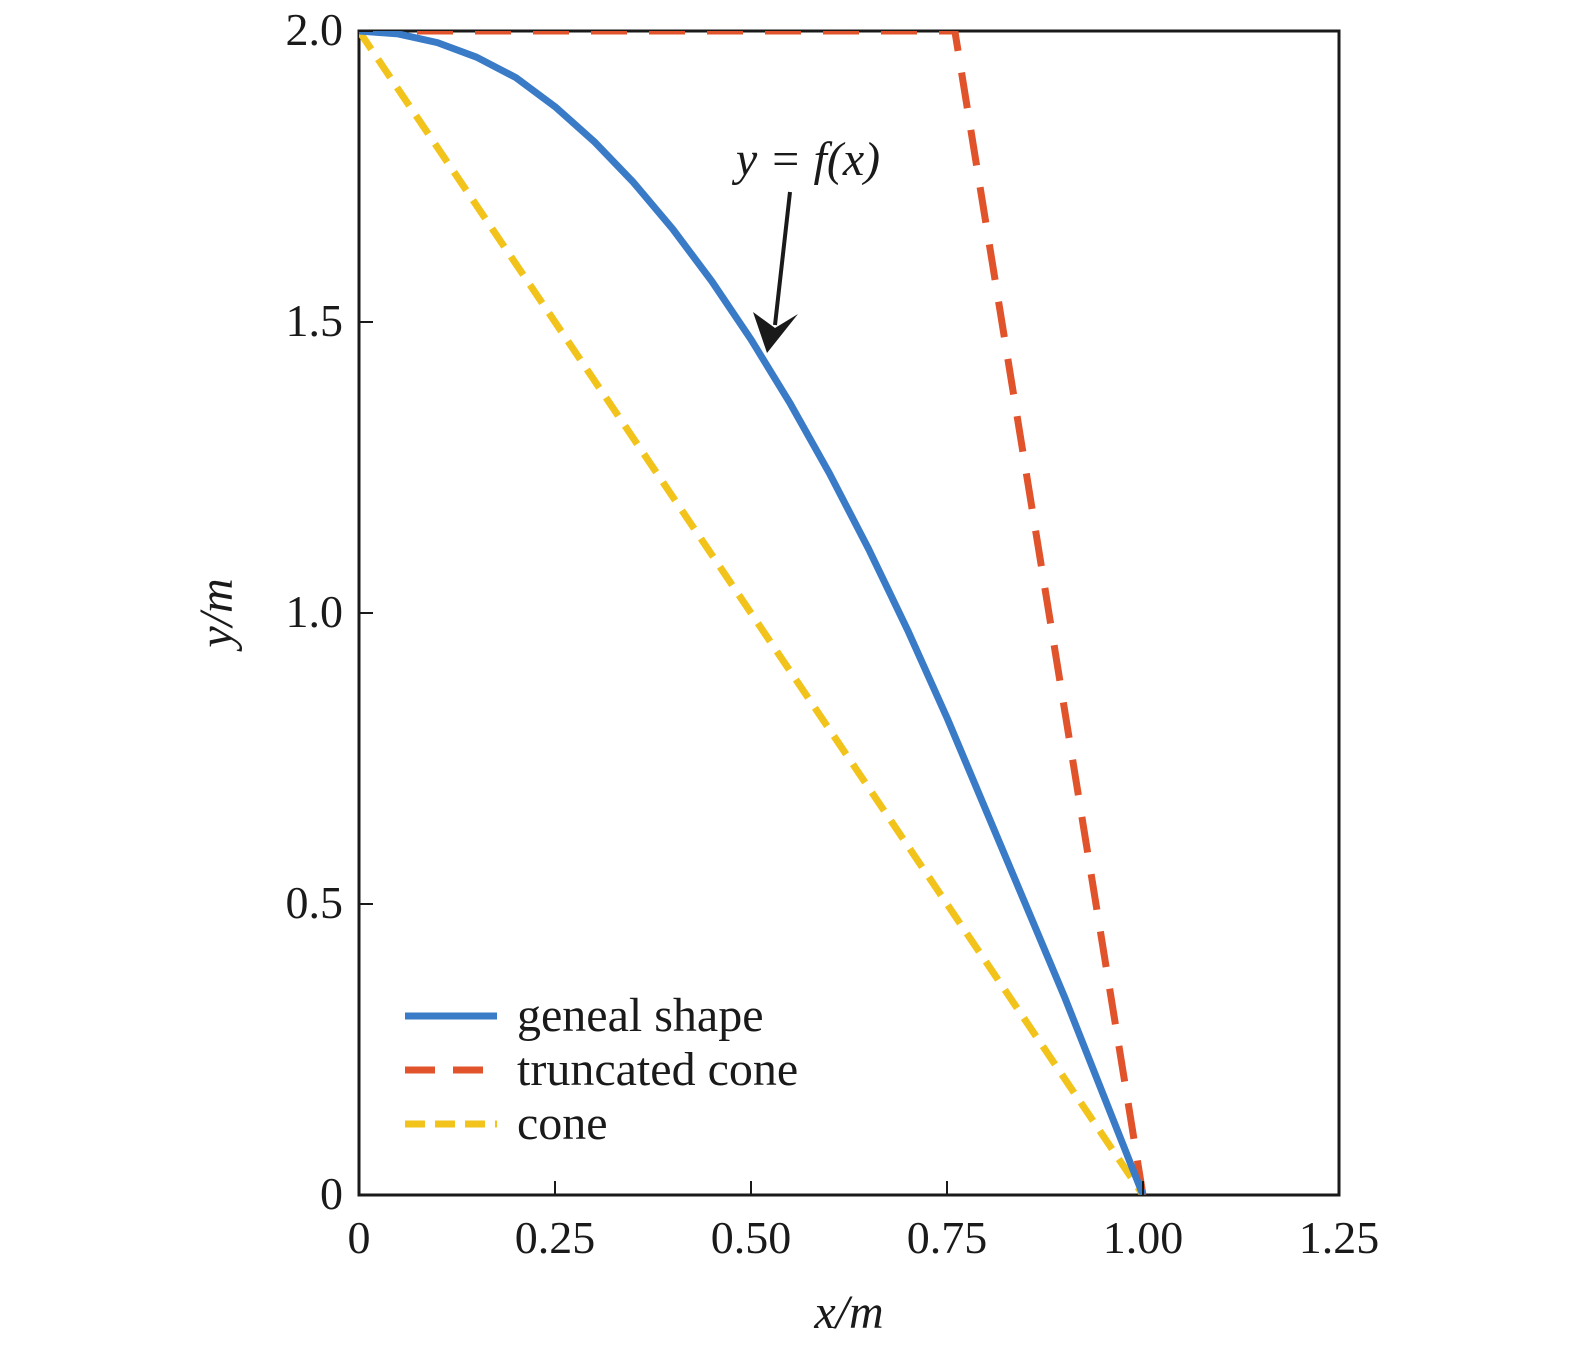 This screenshot has width=1575, height=1352. I want to click on x-tick-label: 0.50, so click(751, 1237).